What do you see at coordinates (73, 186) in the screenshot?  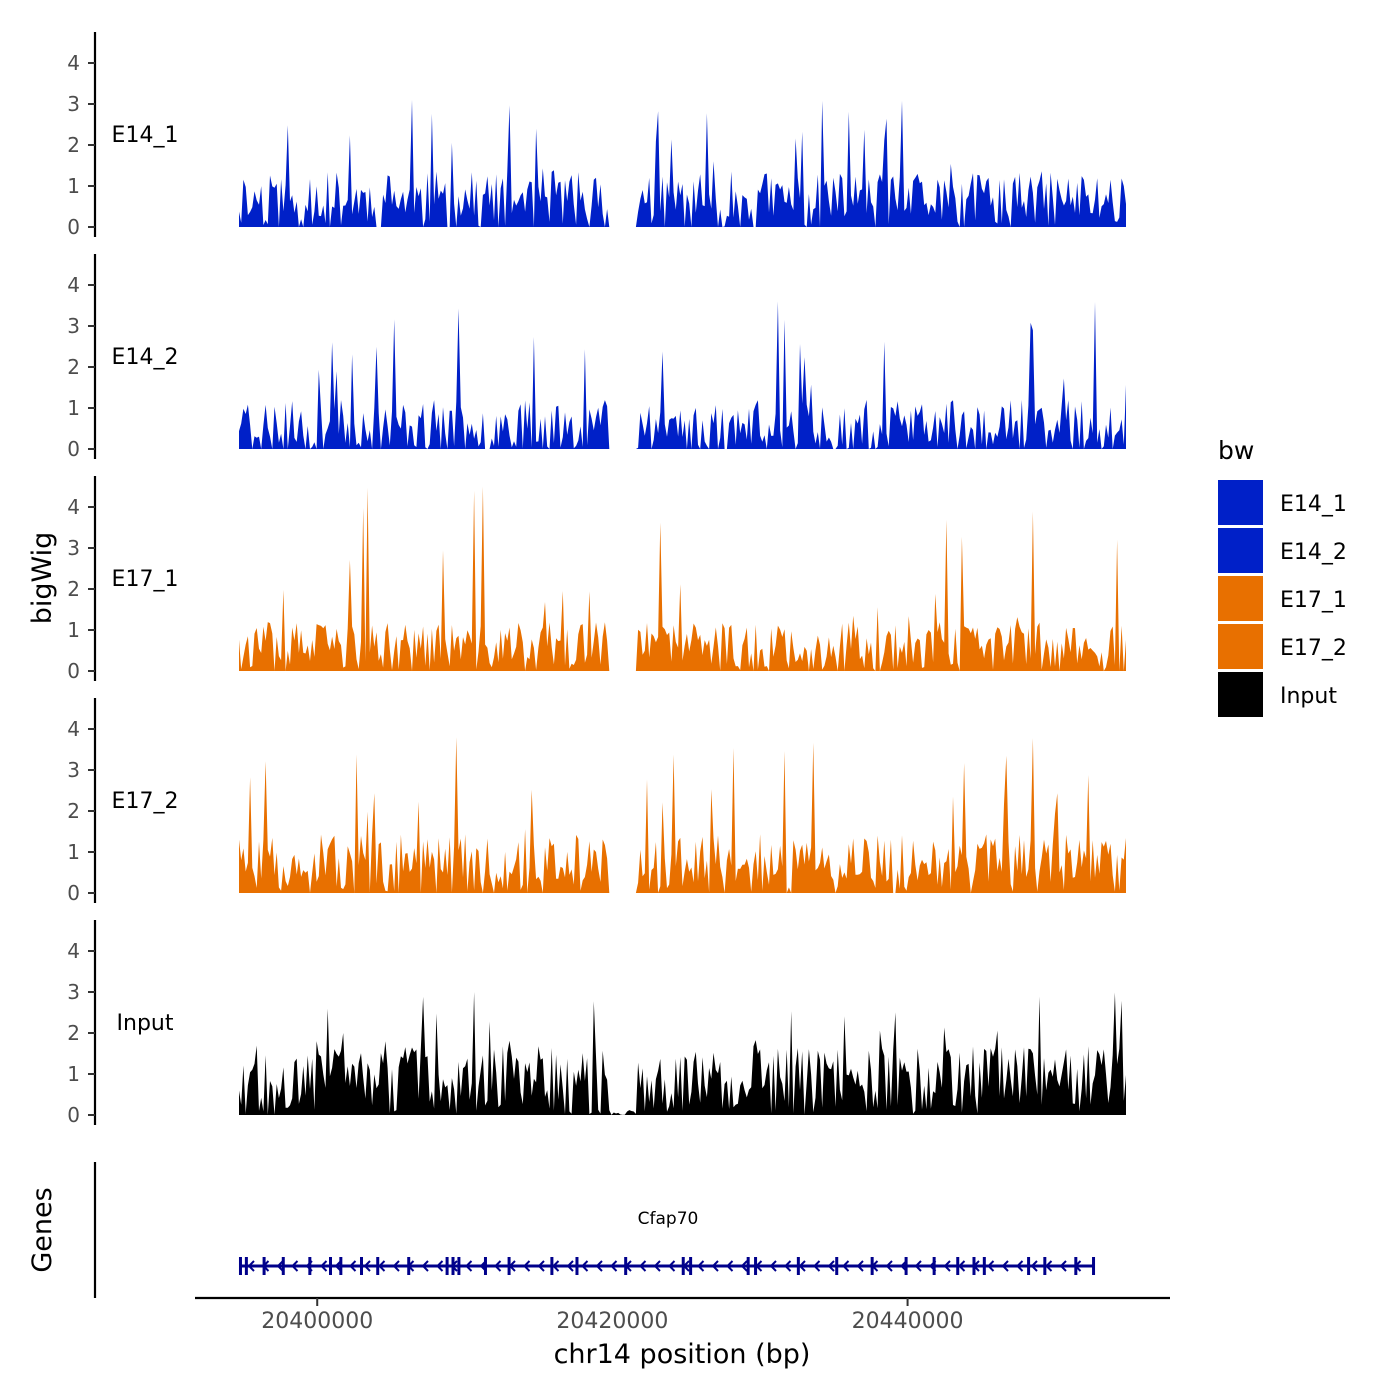 I see `y-tick-label: 1` at bounding box center [73, 186].